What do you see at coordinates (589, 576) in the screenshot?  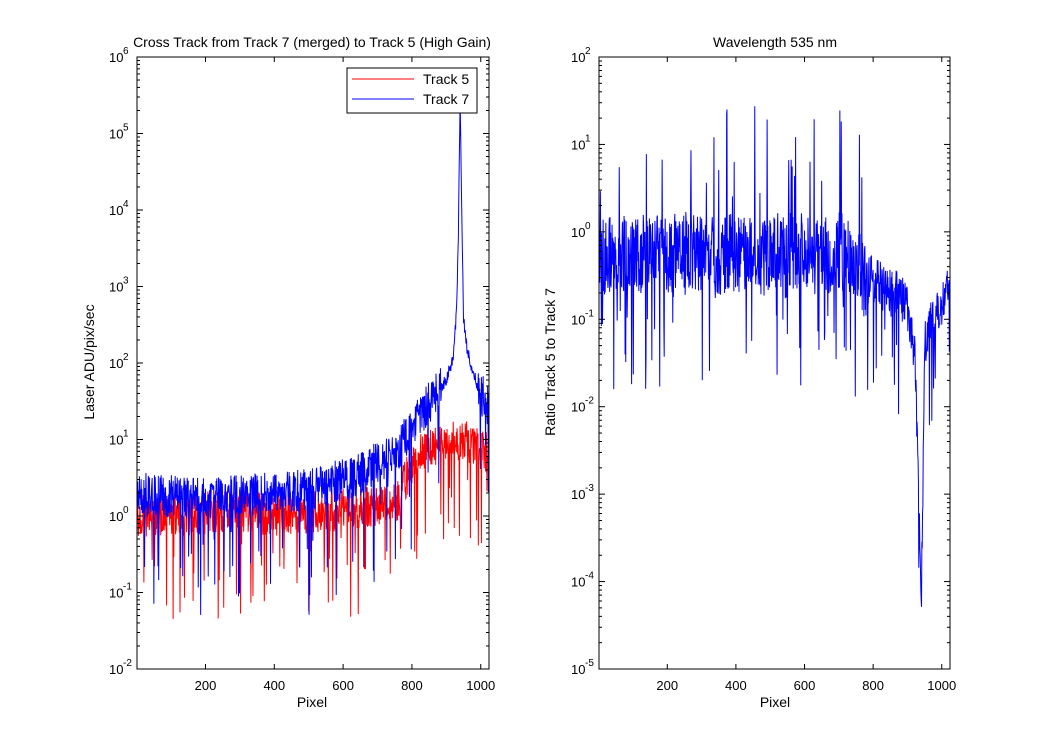 I see `y-tick-label-exponent: -4` at bounding box center [589, 576].